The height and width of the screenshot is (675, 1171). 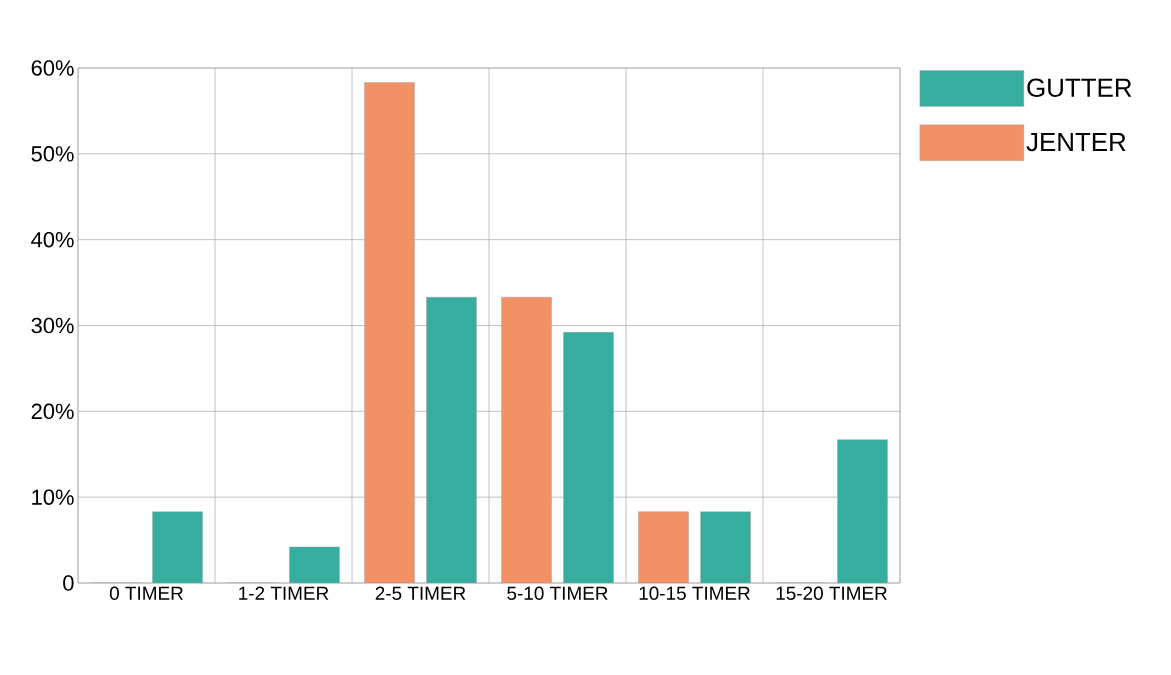 What do you see at coordinates (694, 593) in the screenshot?
I see `x-tick-label: 10-15 TIMER` at bounding box center [694, 593].